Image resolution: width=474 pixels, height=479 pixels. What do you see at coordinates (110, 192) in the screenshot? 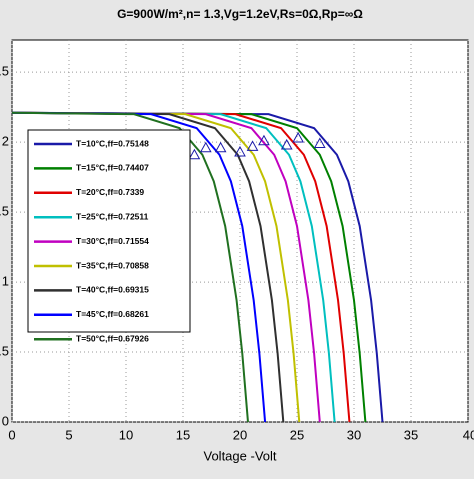
I see `legend-label: T=20°C,ff=0.7339` at bounding box center [110, 192].